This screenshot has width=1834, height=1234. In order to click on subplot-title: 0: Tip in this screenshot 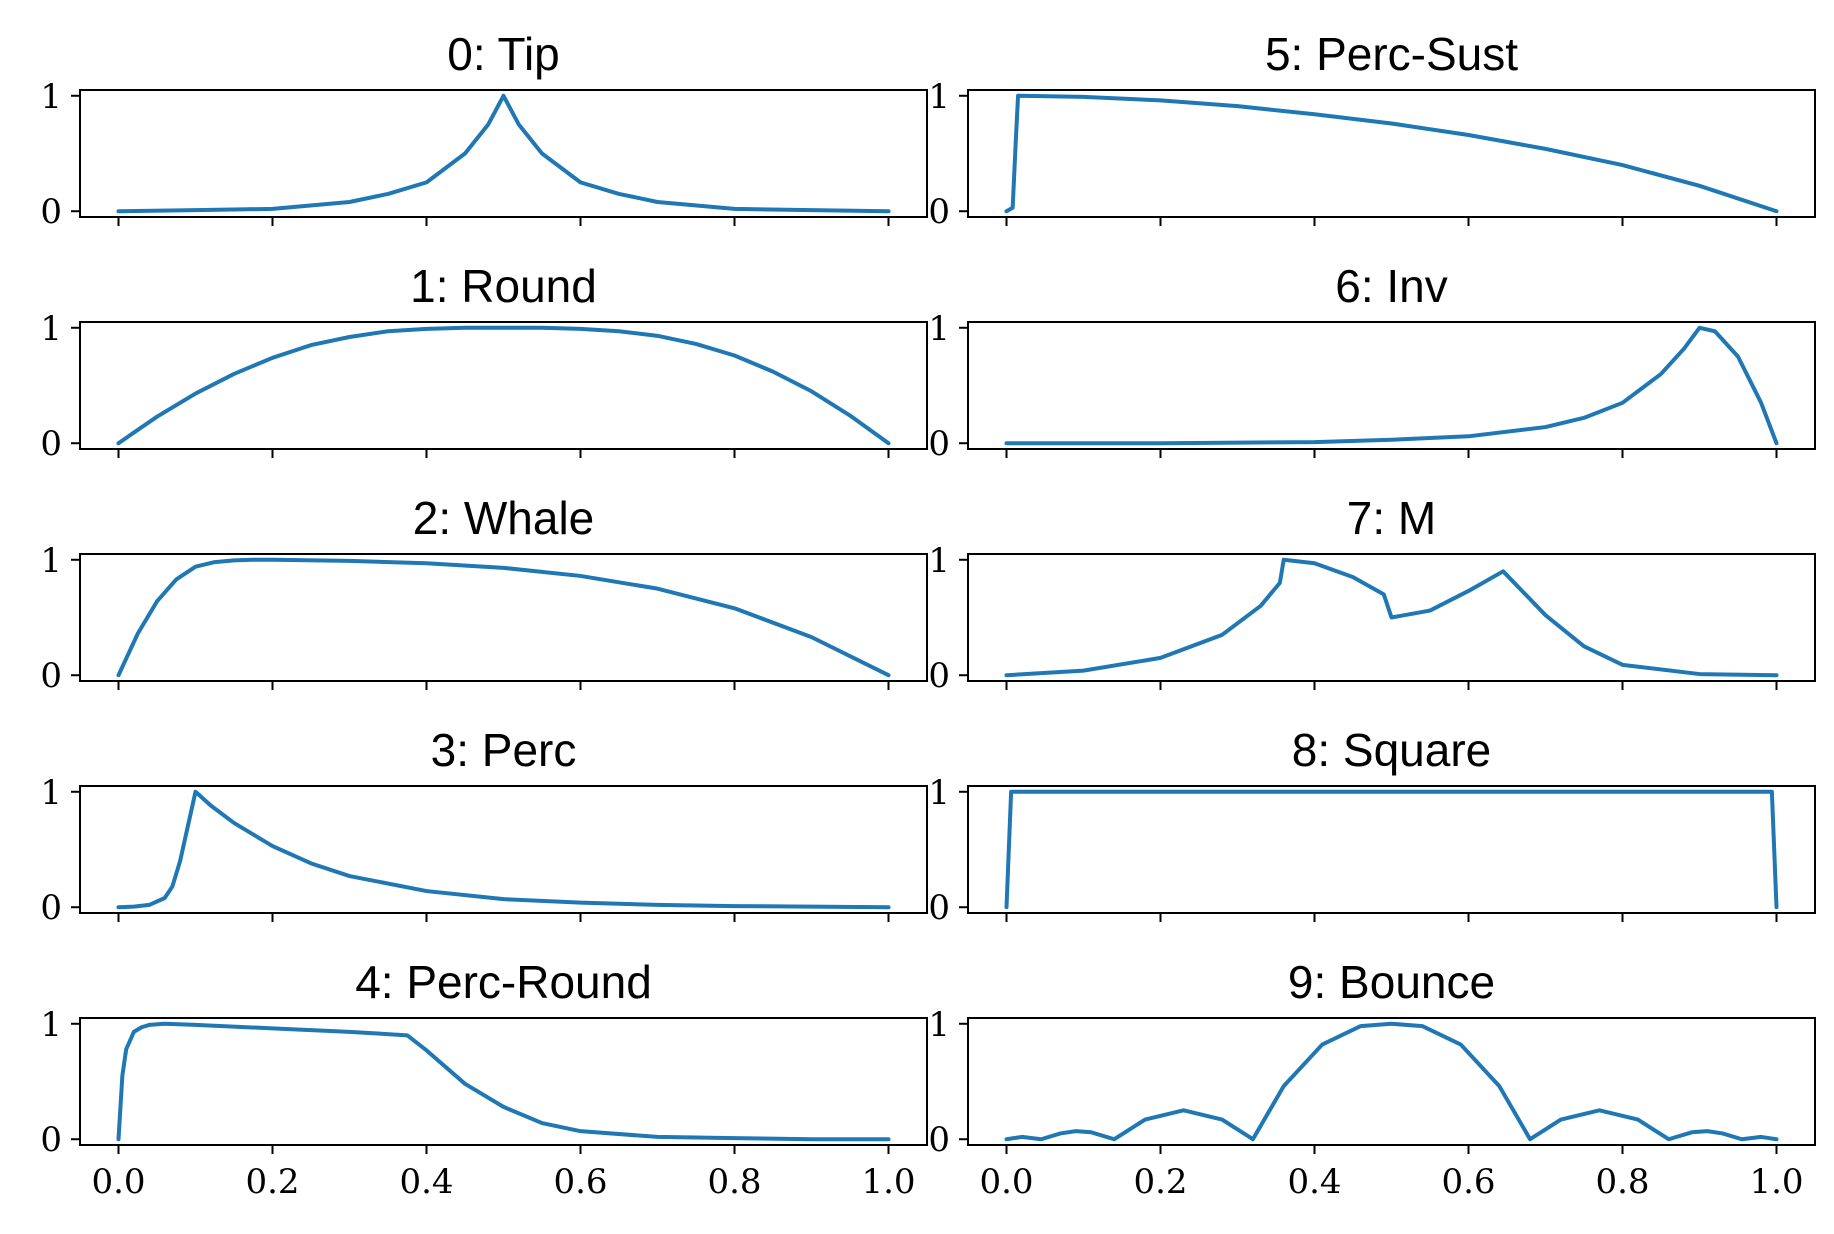, I will do `click(503, 54)`.